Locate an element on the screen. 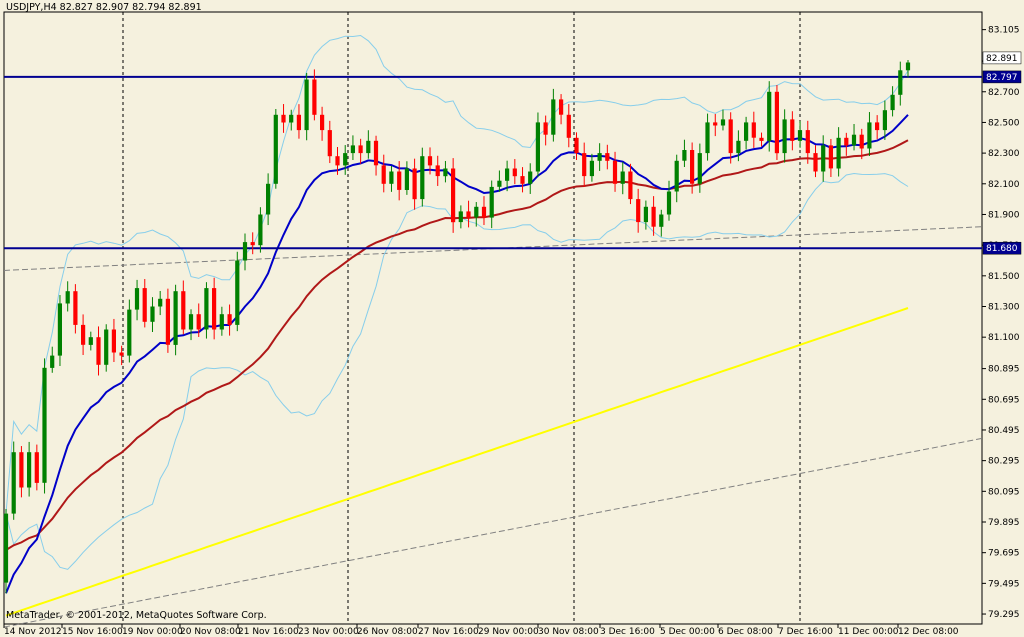 The height and width of the screenshot is (637, 1024). x-tick-label: 14 Nov 2012 is located at coordinates (33, 632).